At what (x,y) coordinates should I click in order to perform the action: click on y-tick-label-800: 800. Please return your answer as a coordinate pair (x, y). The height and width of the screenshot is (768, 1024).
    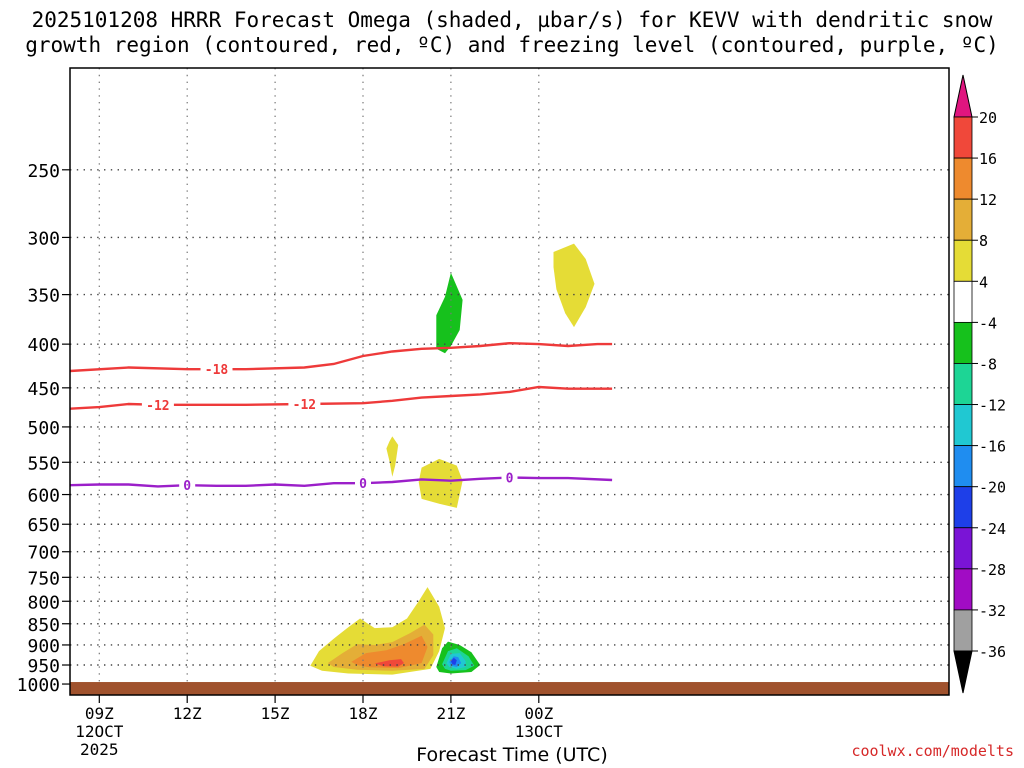
    Looking at the image, I should click on (43, 602).